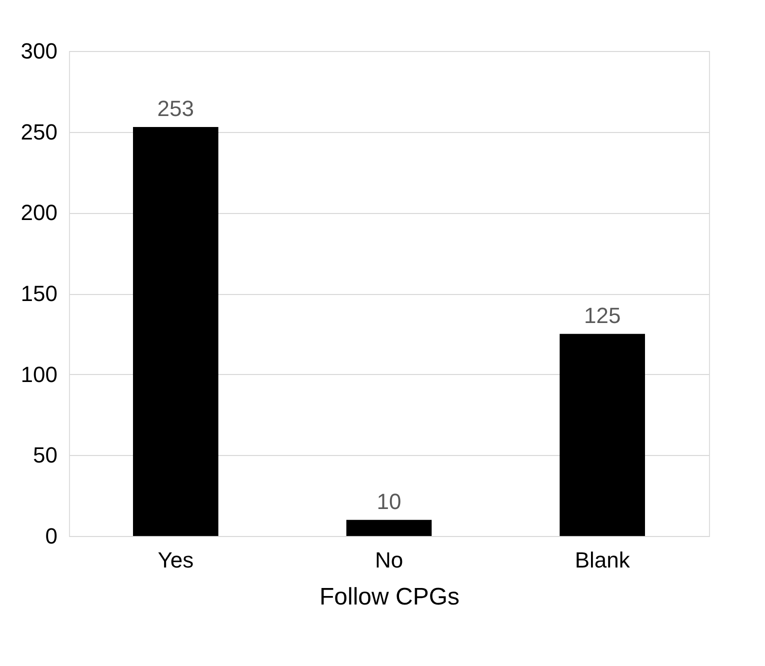 This screenshot has width=765, height=666. Describe the element at coordinates (389, 560) in the screenshot. I see `x-tick-label: No` at that location.